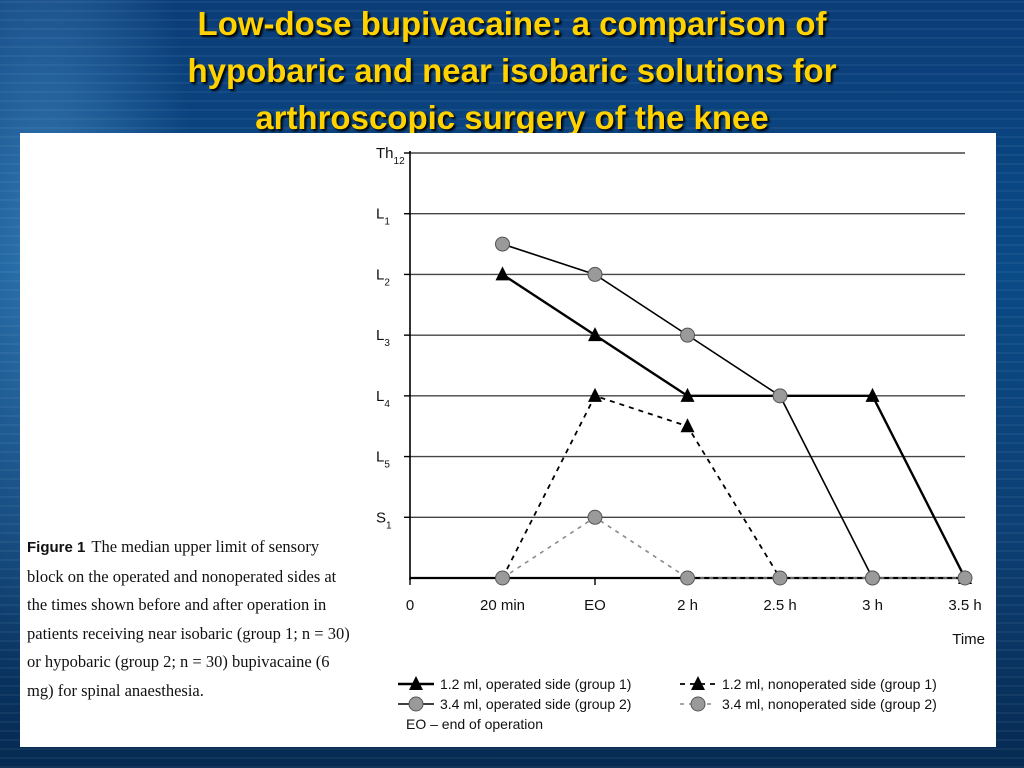 This screenshot has height=768, width=1024. What do you see at coordinates (512, 23) in the screenshot?
I see `slide-title-line-1: Low-dose bupivacaine: a comparison of` at bounding box center [512, 23].